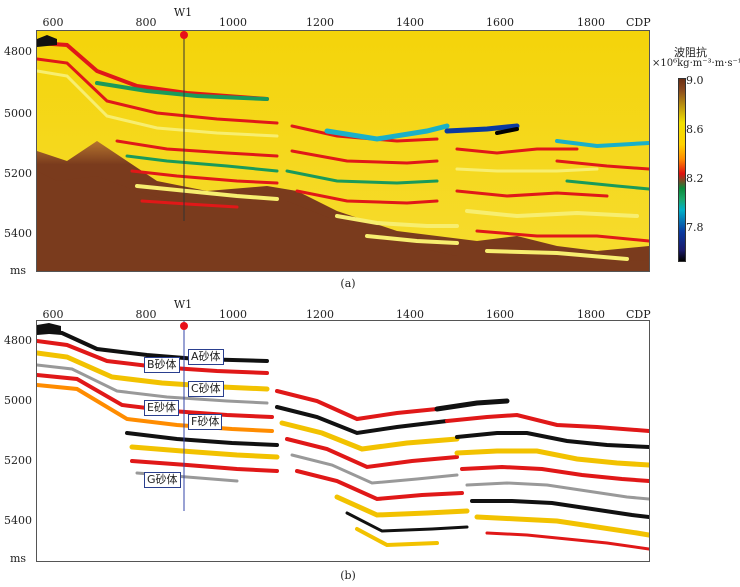  What do you see at coordinates (183, 304) in the screenshot?
I see `well-label-b: W1` at bounding box center [183, 304].